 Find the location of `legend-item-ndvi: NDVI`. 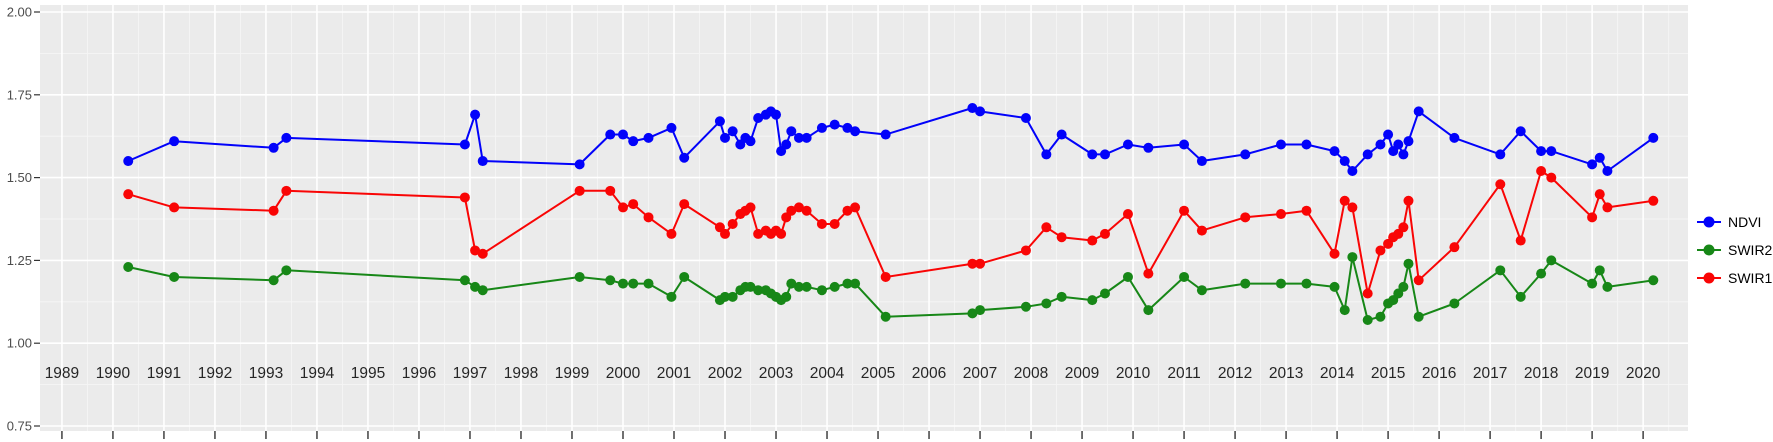

legend-item-ndvi: NDVI is located at coordinates (1733, 222).